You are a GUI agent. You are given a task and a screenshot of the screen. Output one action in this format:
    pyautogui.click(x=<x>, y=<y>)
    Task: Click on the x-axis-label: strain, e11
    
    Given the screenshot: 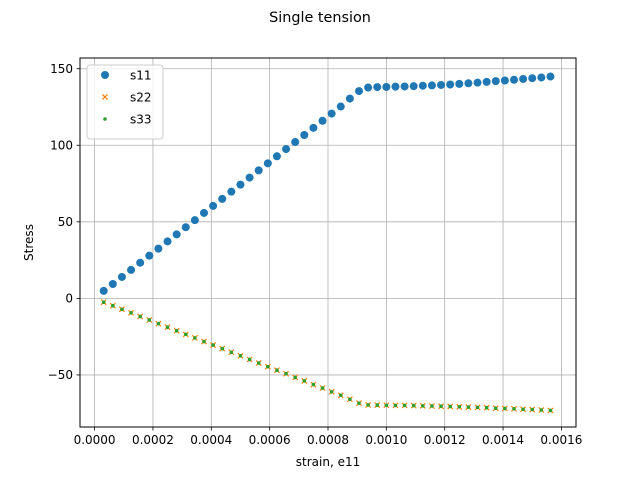 What is the action you would take?
    pyautogui.click(x=328, y=462)
    